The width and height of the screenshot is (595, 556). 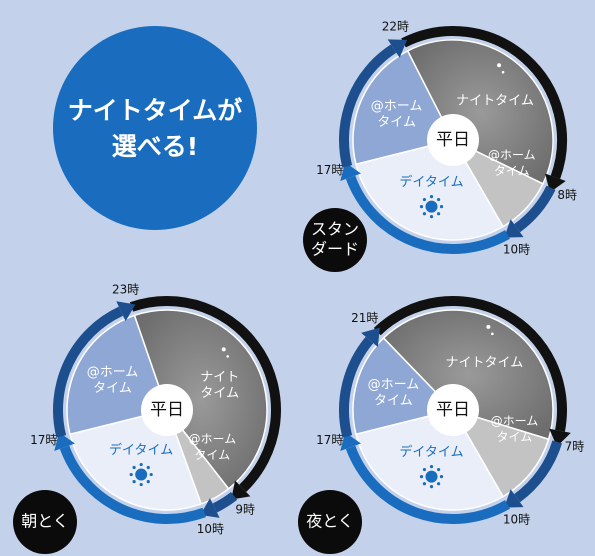 I want to click on time-label: 21時, so click(x=364, y=318).